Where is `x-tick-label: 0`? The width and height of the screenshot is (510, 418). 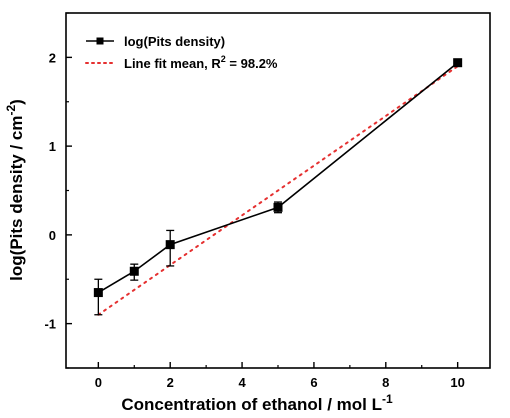
x-tick-label: 0 is located at coordinates (98, 382).